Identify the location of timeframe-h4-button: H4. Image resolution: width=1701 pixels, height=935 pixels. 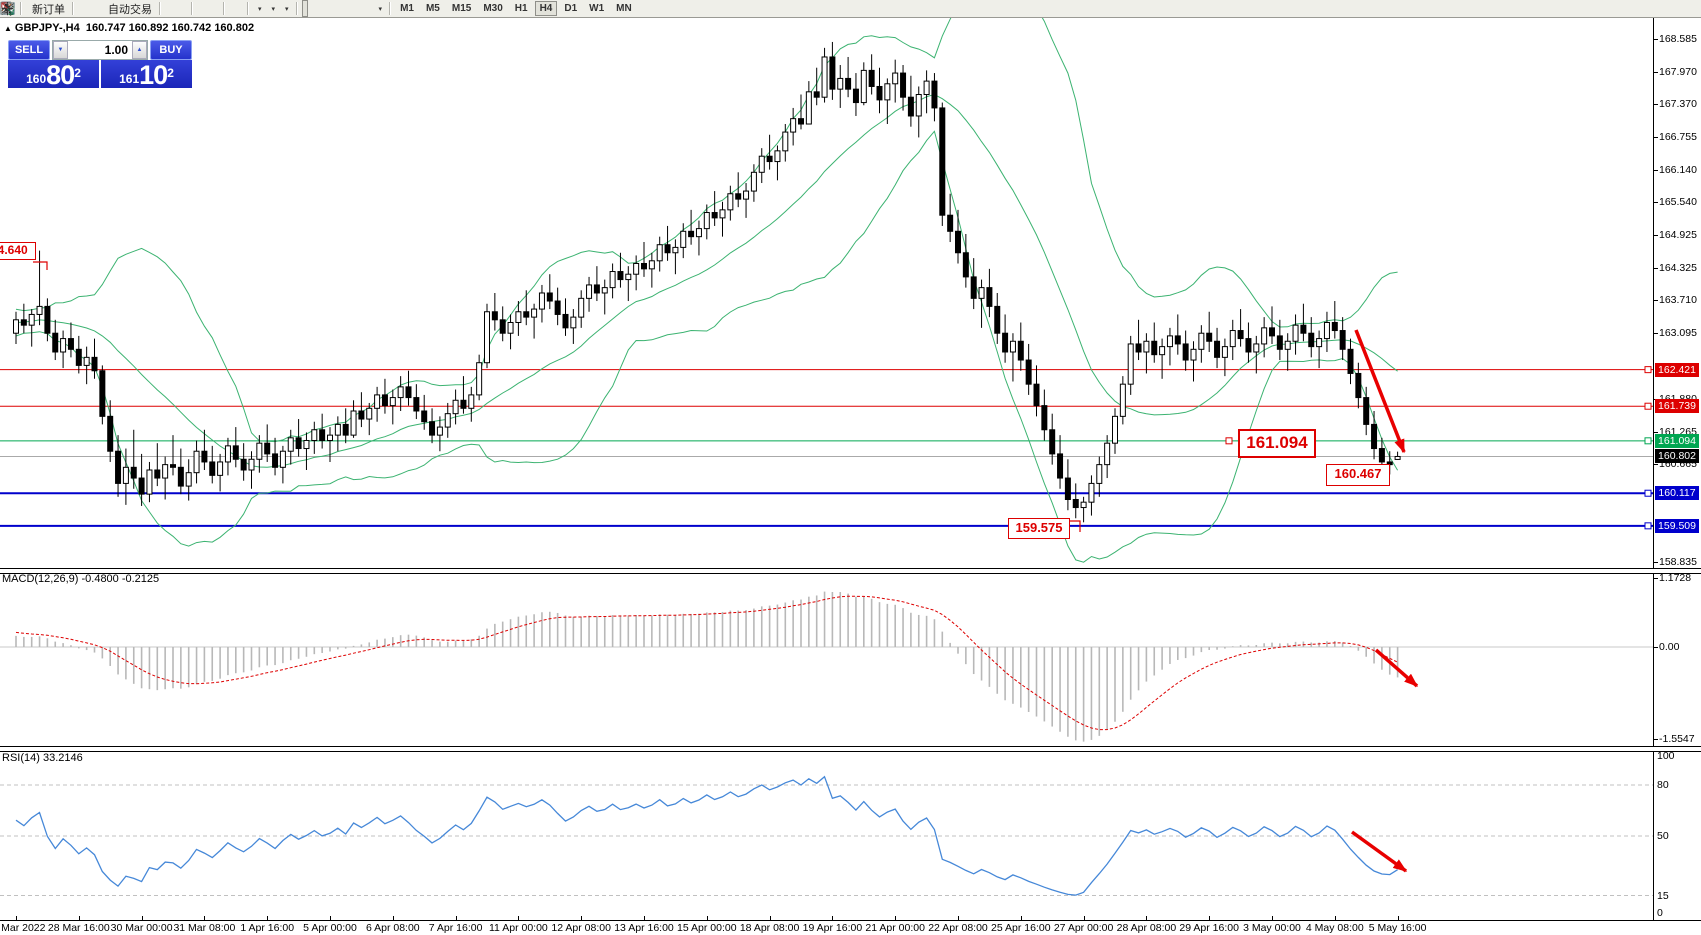
(546, 8).